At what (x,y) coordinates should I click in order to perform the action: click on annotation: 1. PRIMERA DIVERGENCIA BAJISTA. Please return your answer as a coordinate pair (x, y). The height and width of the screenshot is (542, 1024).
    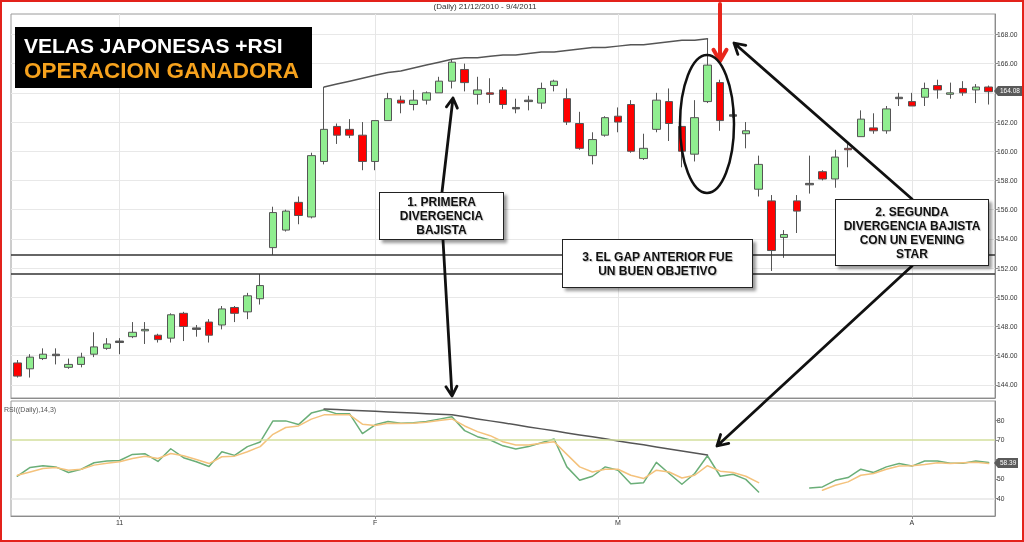
    Looking at the image, I should click on (441, 216).